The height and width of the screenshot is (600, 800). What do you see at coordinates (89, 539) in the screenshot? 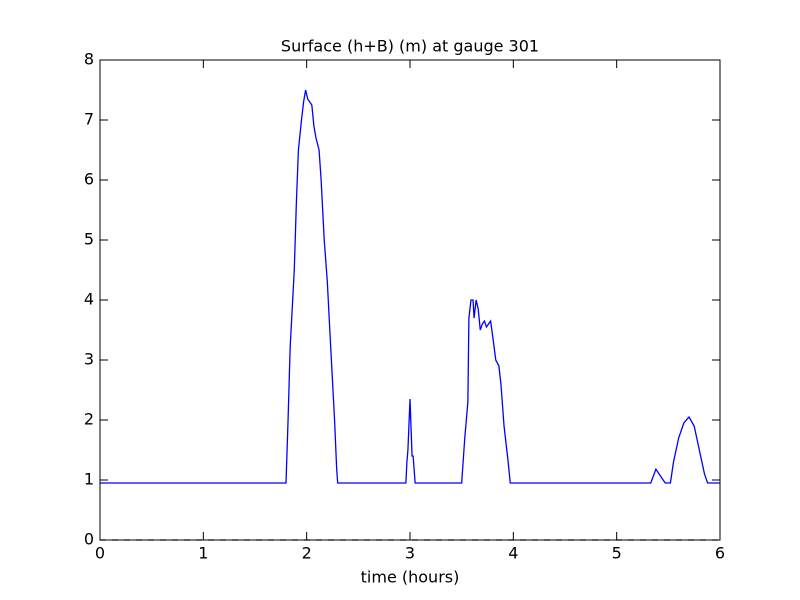
I see `y-tick-label: 0` at bounding box center [89, 539].